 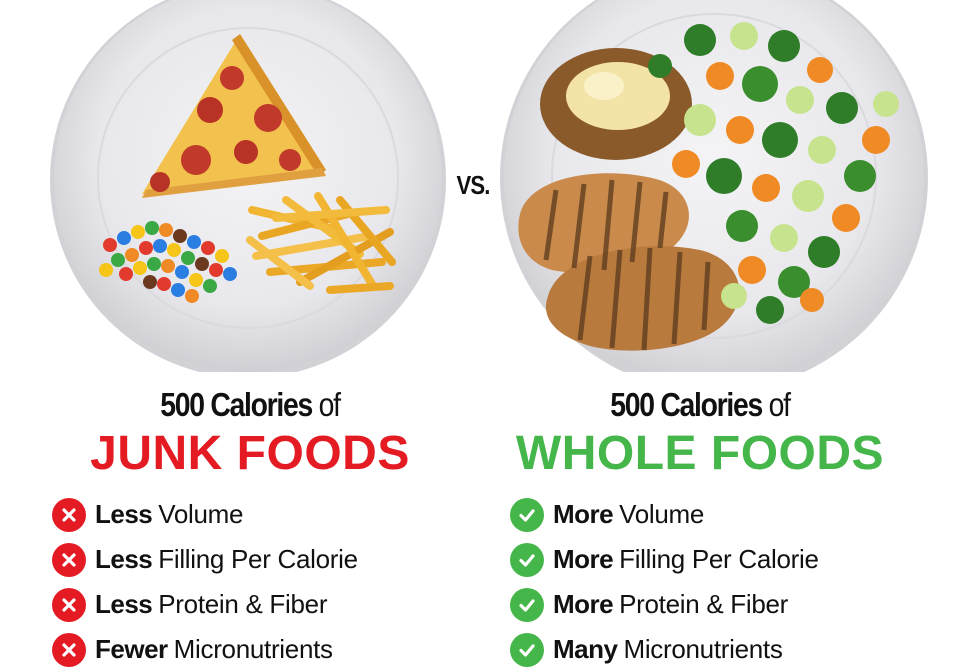 What do you see at coordinates (473, 185) in the screenshot?
I see `vs-label: VS.` at bounding box center [473, 185].